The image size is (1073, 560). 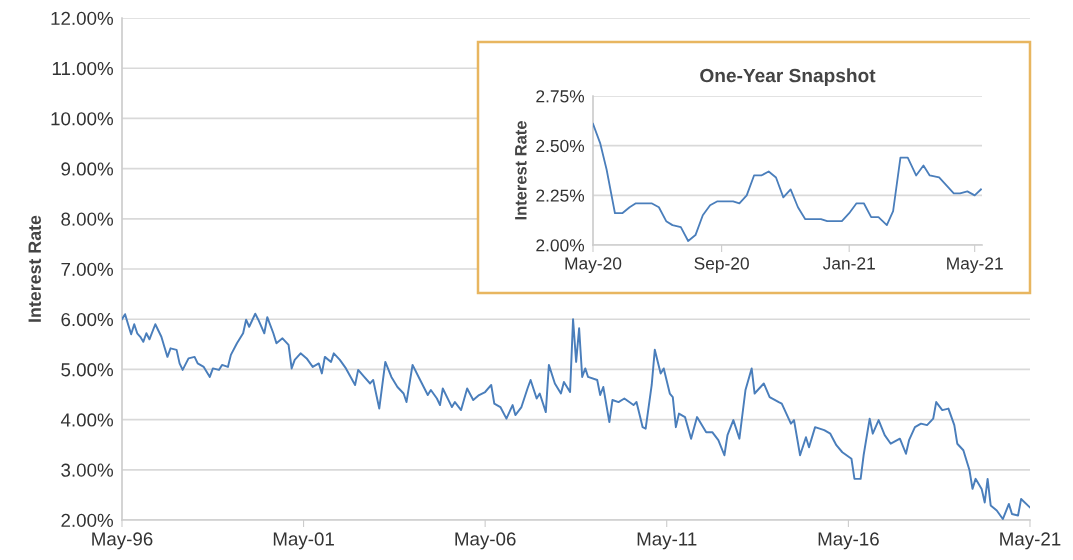 What do you see at coordinates (721, 265) in the screenshot?
I see `x-tick-label: Sep-20` at bounding box center [721, 265].